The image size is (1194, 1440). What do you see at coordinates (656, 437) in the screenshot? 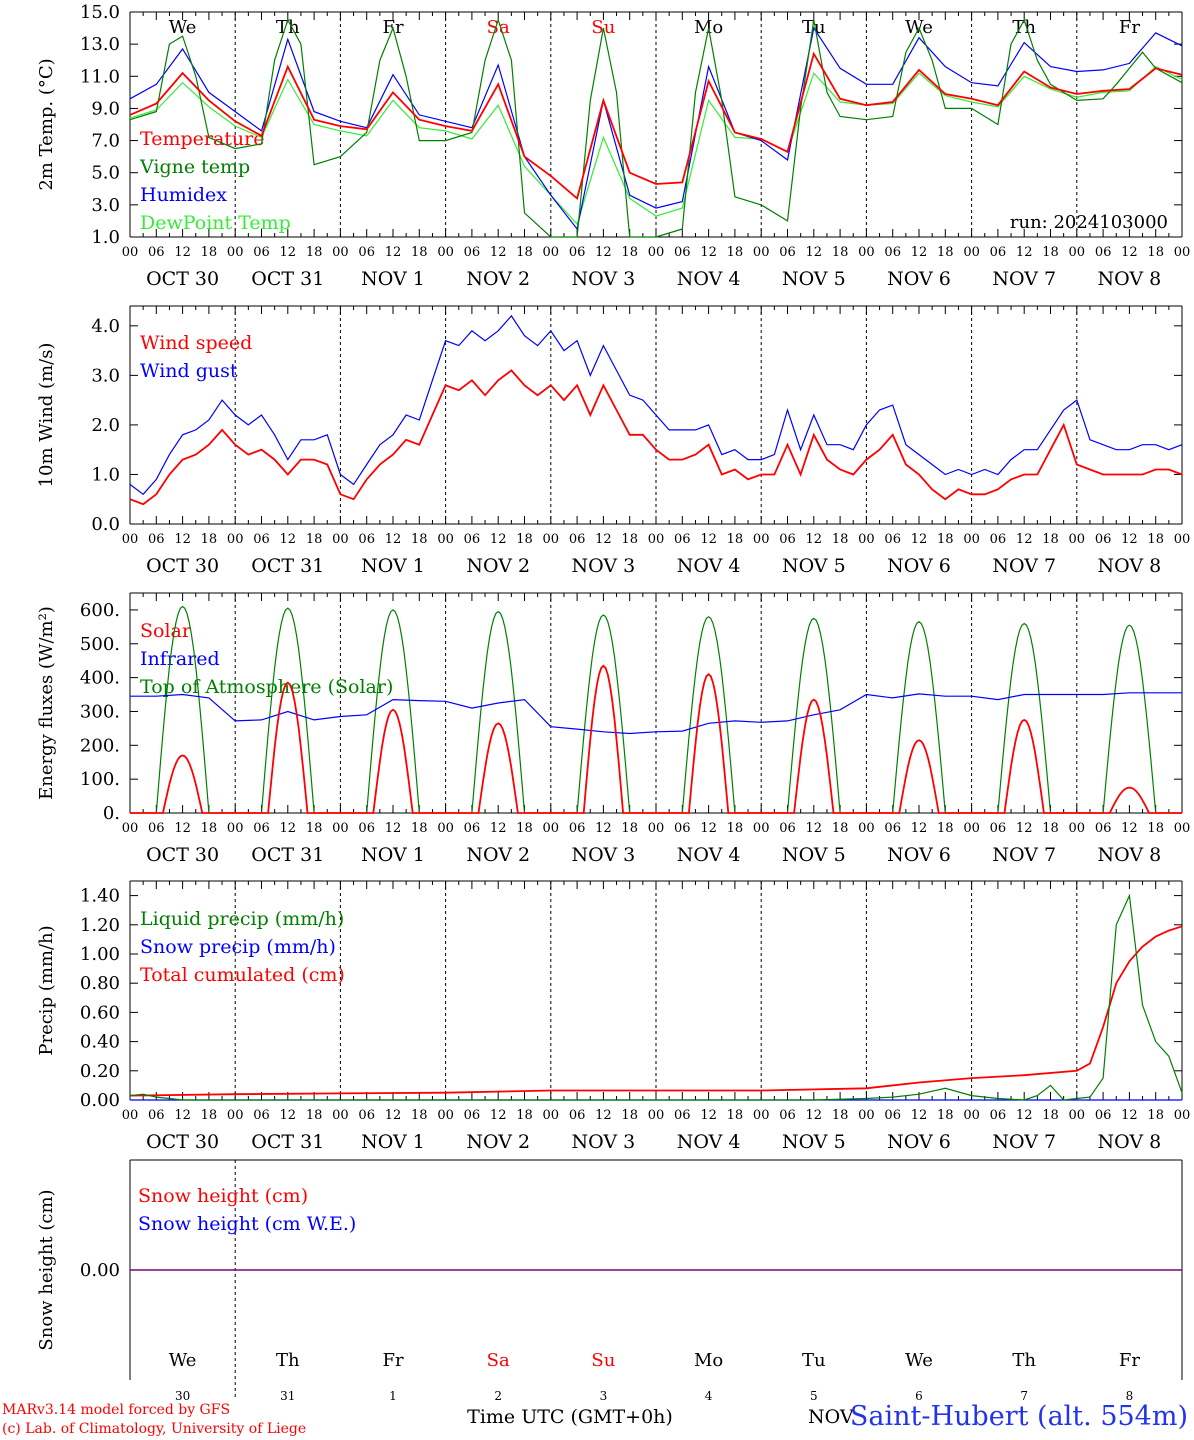
I see `series-wind-speed` at bounding box center [656, 437].